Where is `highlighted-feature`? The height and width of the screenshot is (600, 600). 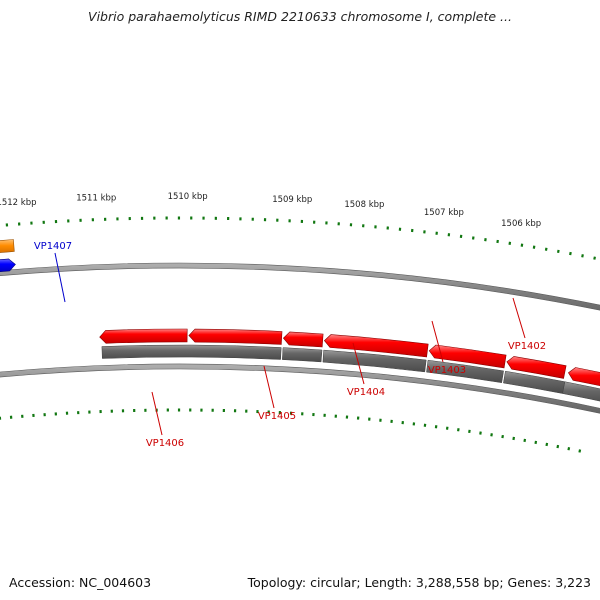
highlighted-feature is located at coordinates (7, 247).